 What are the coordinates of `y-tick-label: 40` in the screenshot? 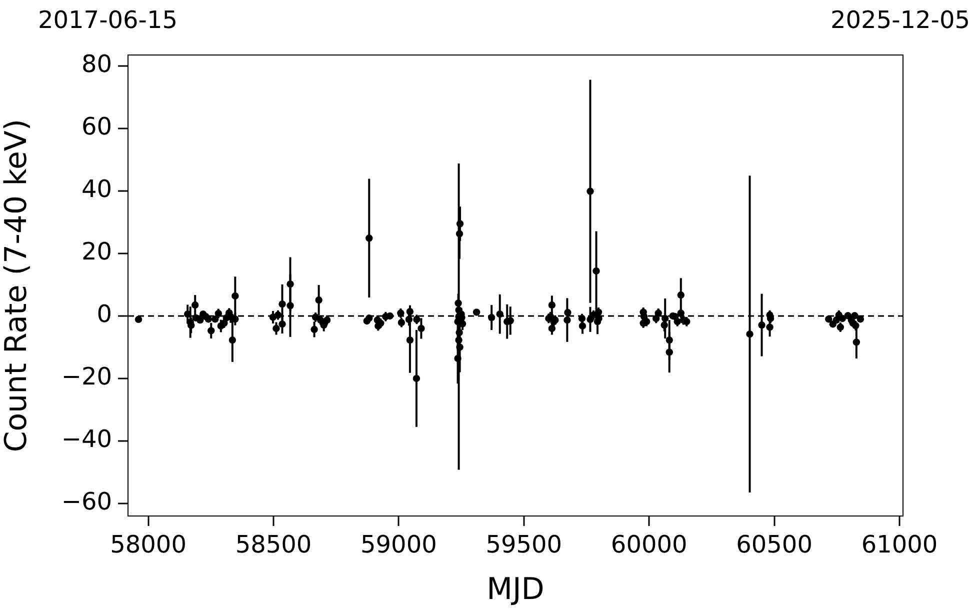 It's located at (96, 189).